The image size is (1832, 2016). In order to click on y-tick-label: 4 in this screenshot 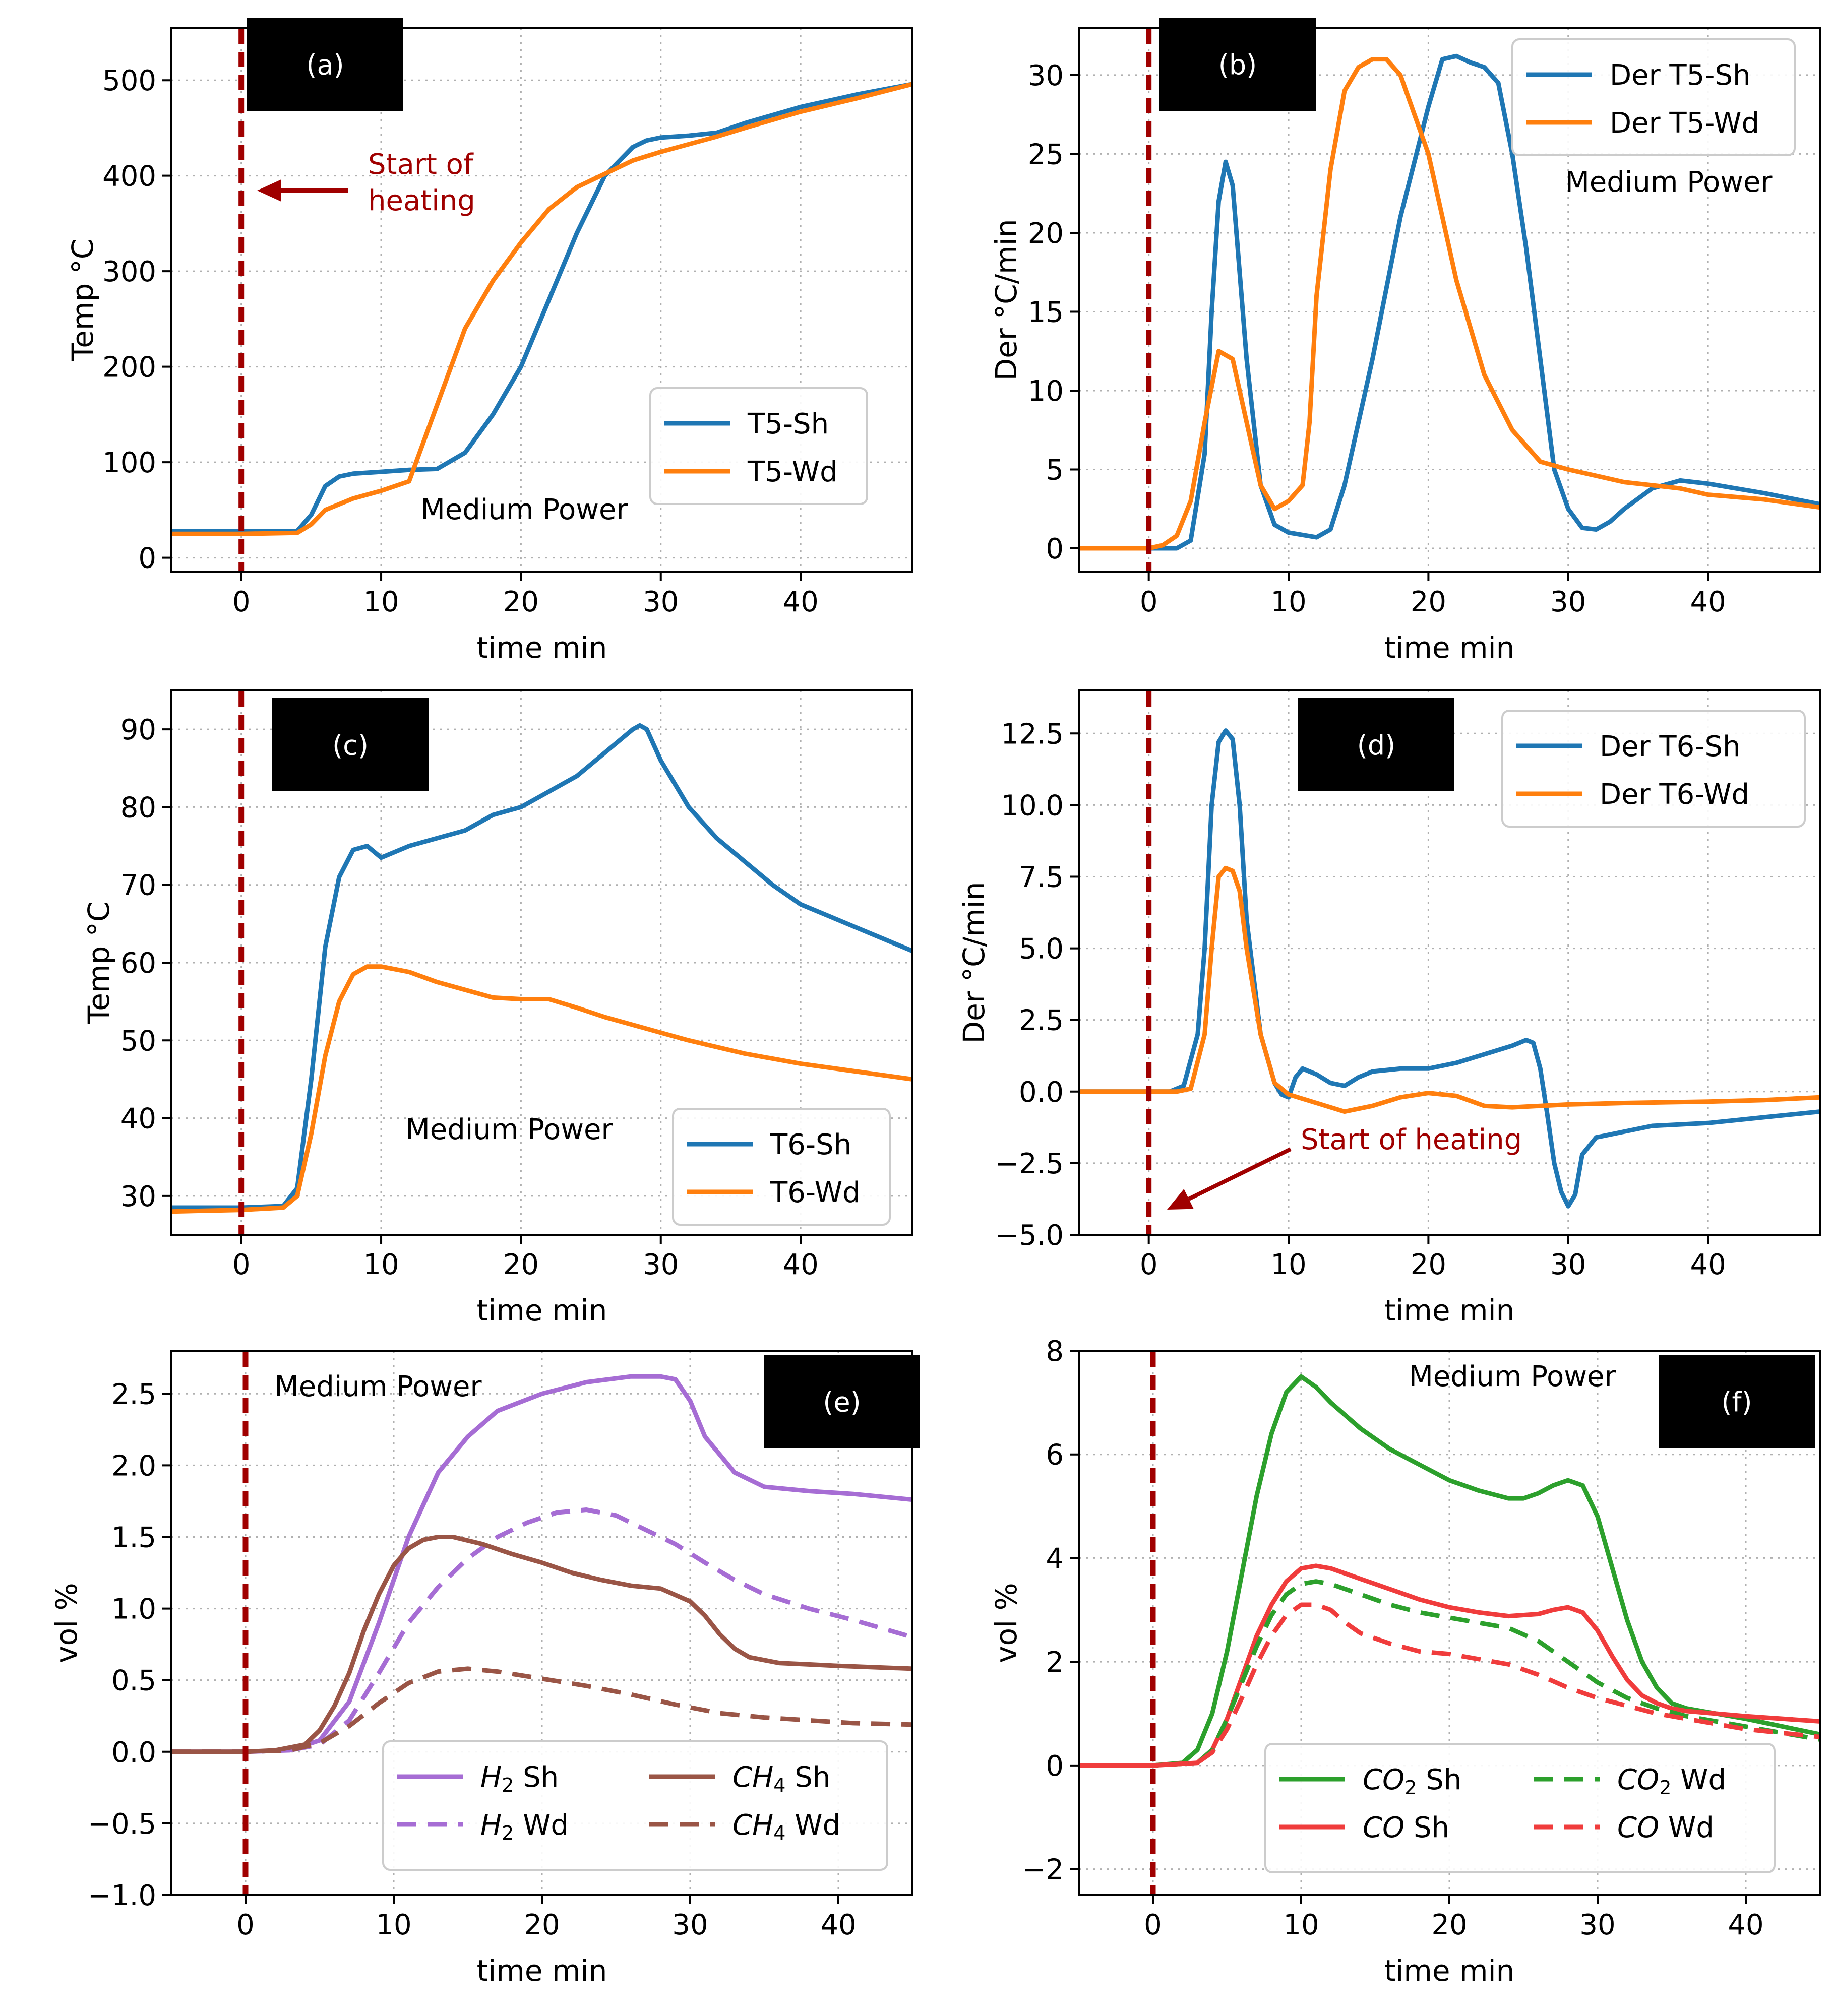, I will do `click(1055, 1559)`.